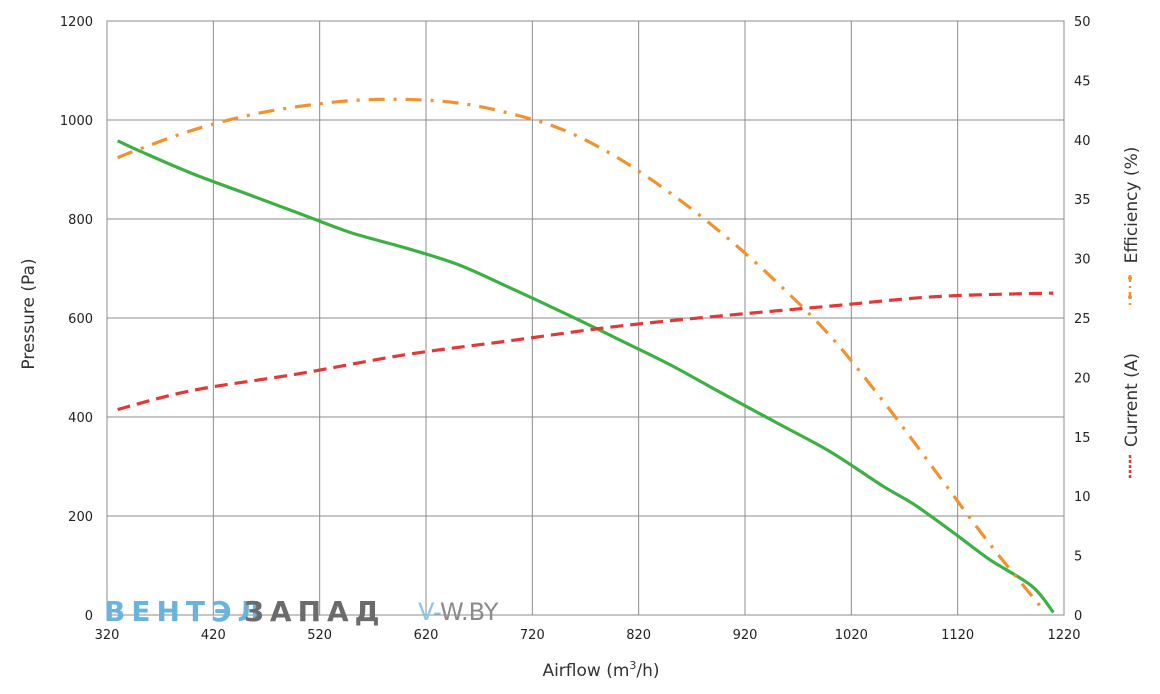 This screenshot has width=1160, height=694. What do you see at coordinates (632, 665) in the screenshot?
I see `x-axis-title-superscript: 3` at bounding box center [632, 665].